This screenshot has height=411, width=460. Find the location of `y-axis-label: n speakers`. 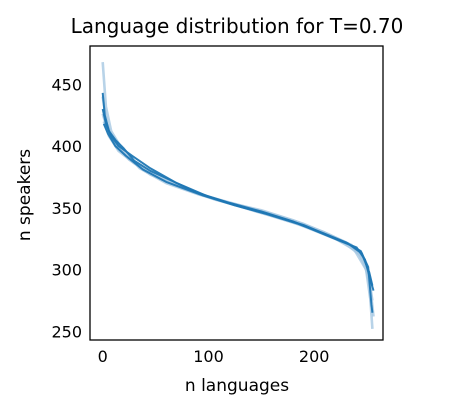

y-axis-label: n speakers is located at coordinates (25, 195).